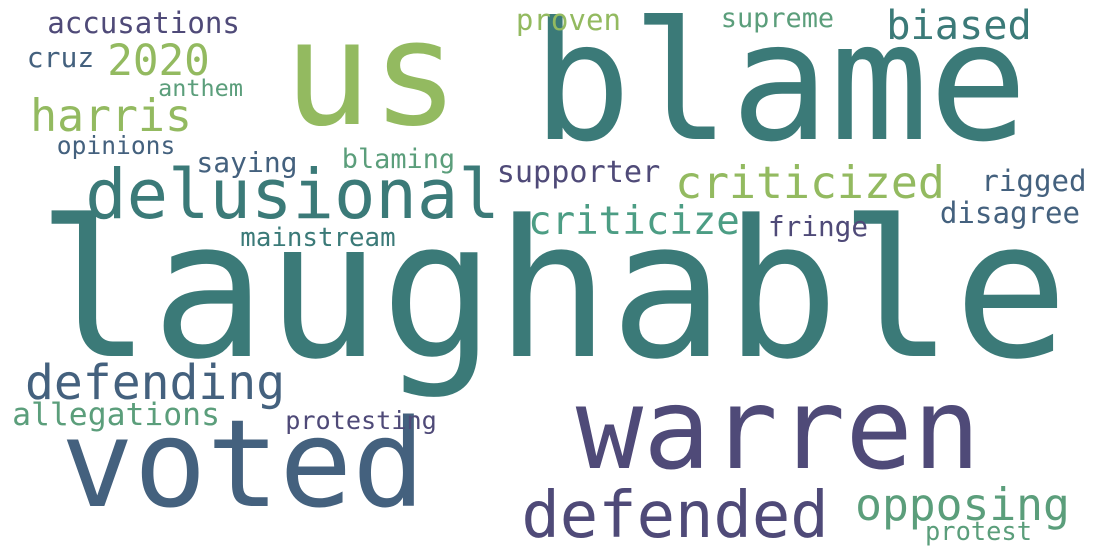 The height and width of the screenshot is (558, 1101). Describe the element at coordinates (116, 415) in the screenshot. I see `word-allegations: allegations` at that location.